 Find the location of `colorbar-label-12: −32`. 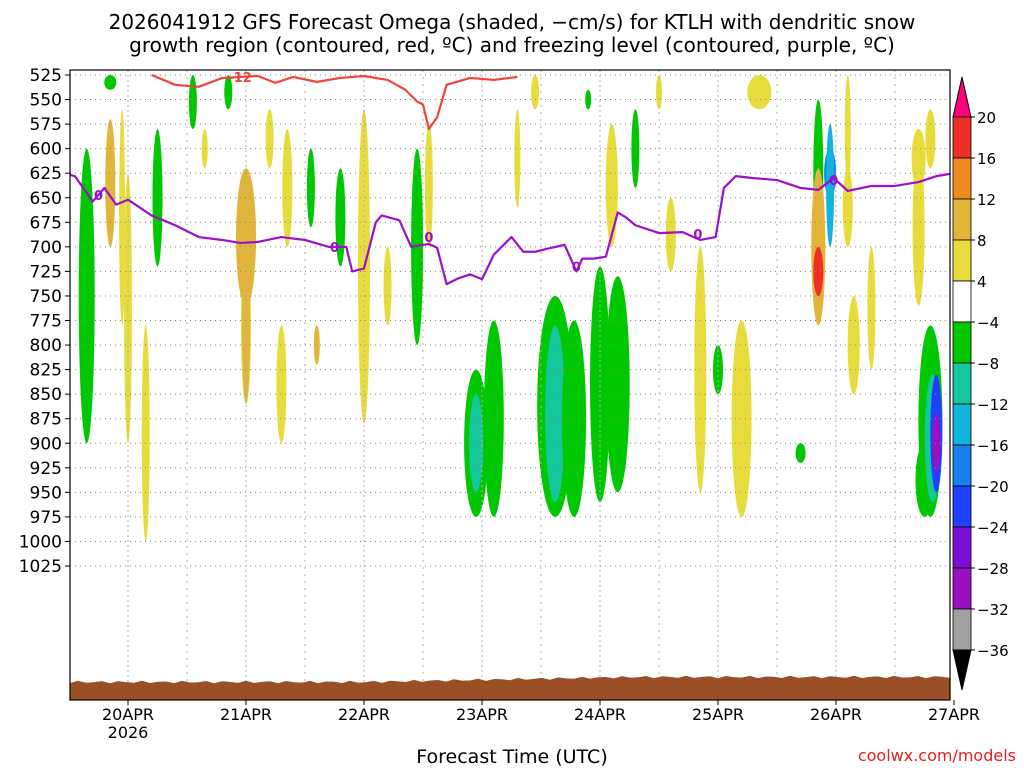

colorbar-label-12: −32 is located at coordinates (993, 610).